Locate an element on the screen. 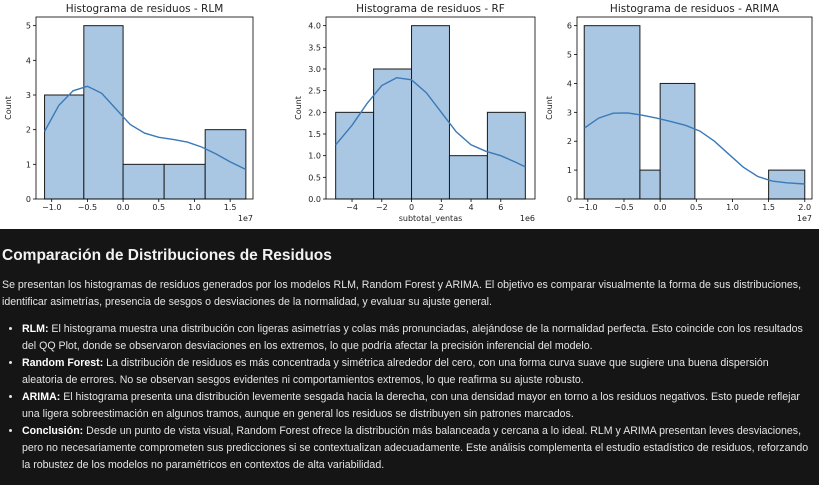  y-tick-label: 2.5 is located at coordinates (314, 91).